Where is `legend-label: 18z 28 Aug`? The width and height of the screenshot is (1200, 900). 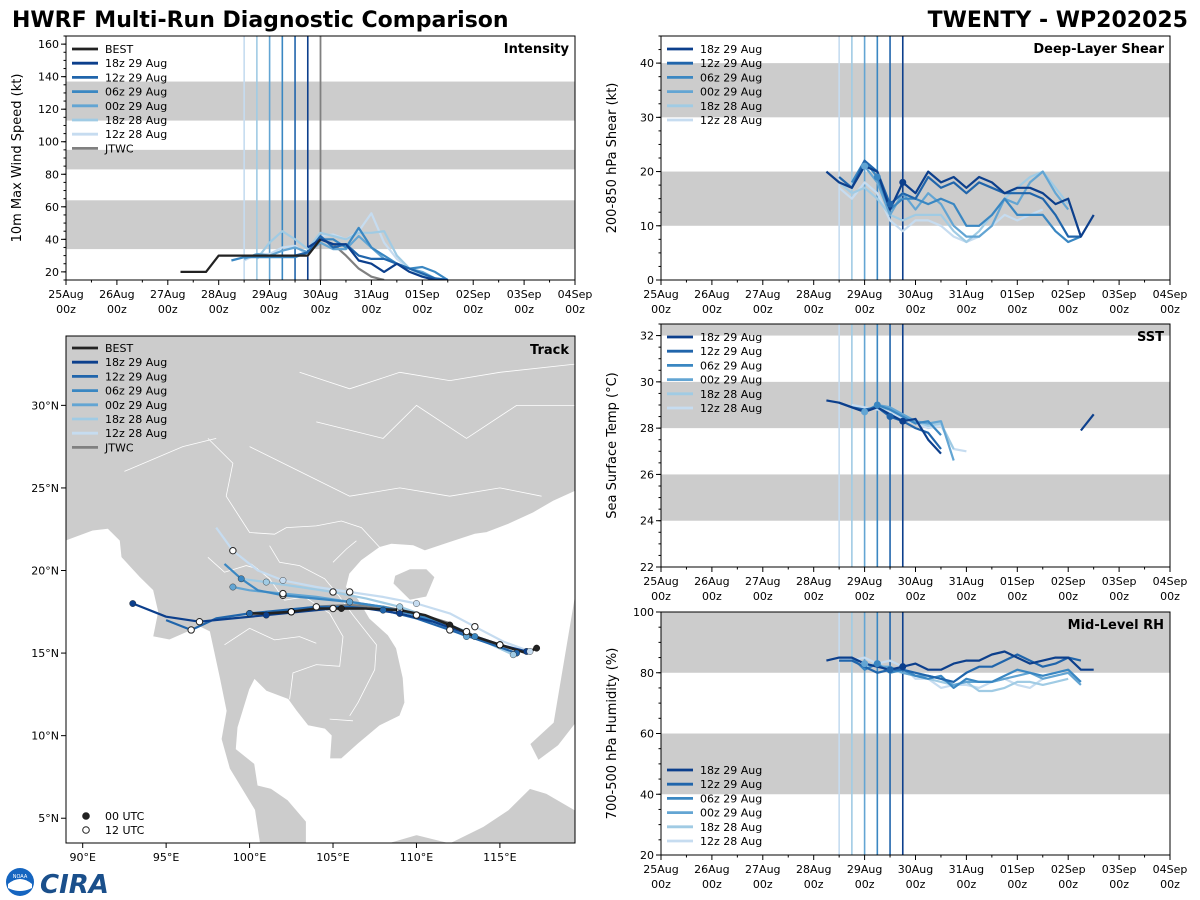 legend-label: 18z 28 Aug is located at coordinates (136, 120).